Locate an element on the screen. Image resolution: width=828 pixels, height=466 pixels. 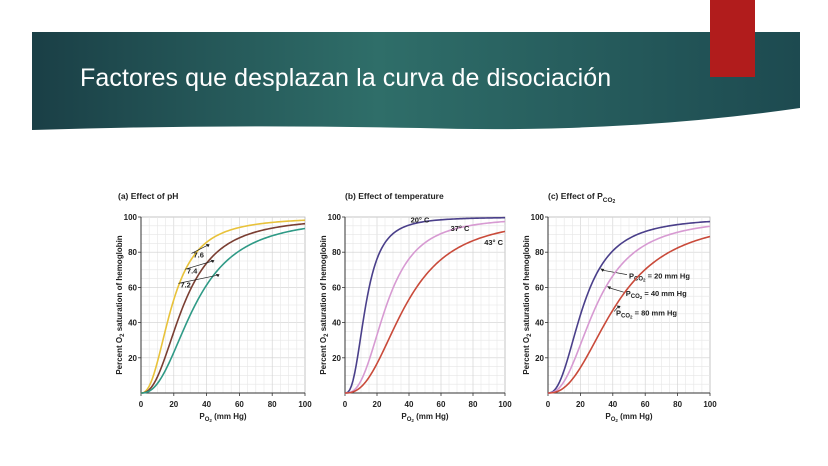
series-label-1: PCO2 = 20 mm Hg is located at coordinates (659, 277).